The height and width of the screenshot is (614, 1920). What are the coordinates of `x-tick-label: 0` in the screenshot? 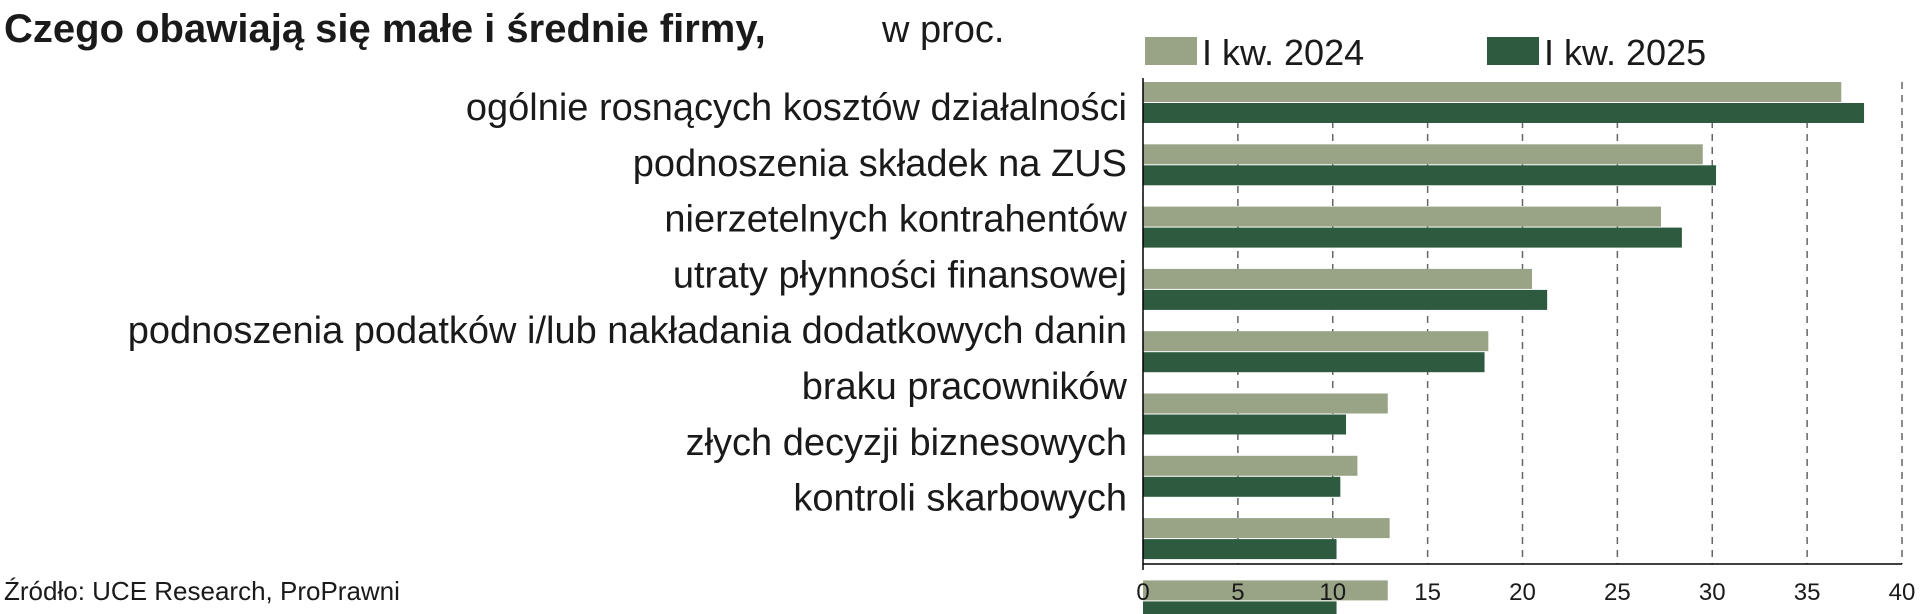 It's located at (1142, 592).